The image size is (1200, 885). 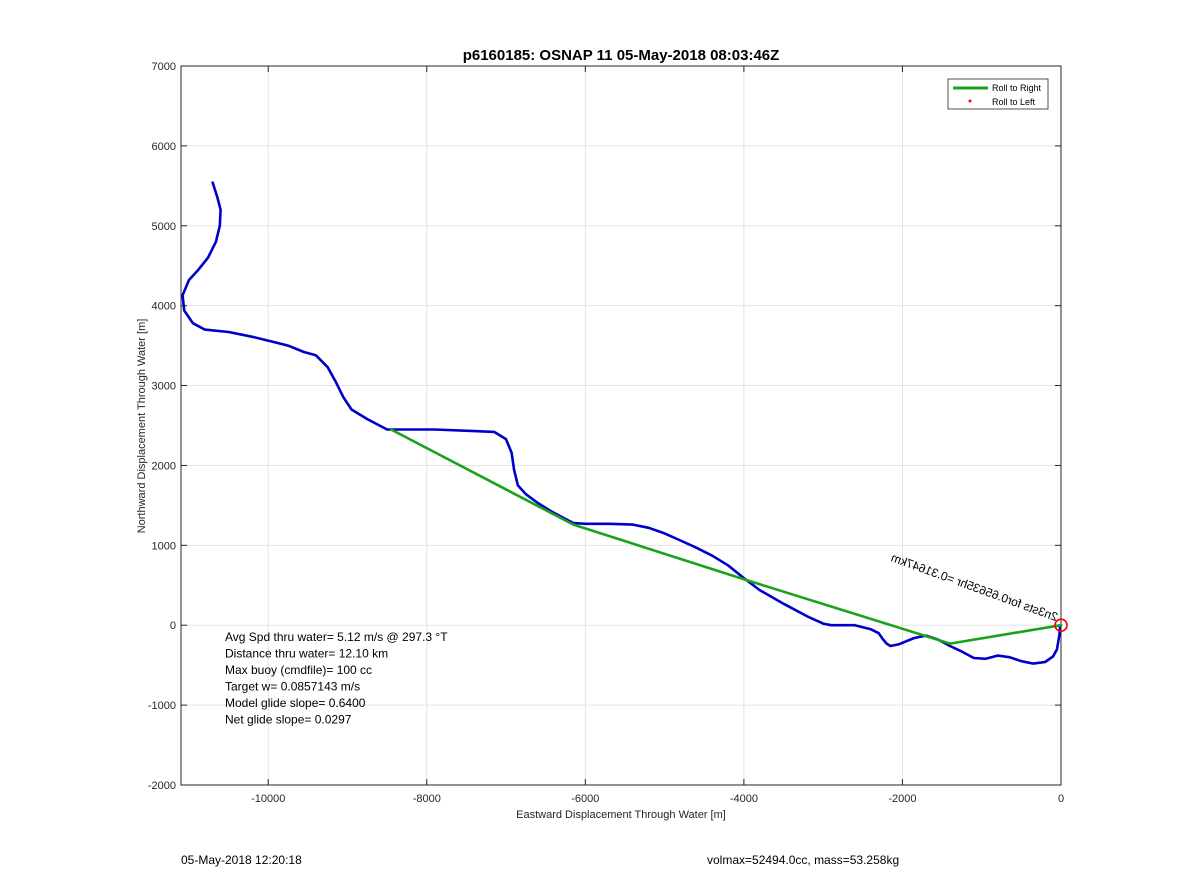 I want to click on annotation-line: Net glide slope= 0.0297, so click(x=288, y=720).